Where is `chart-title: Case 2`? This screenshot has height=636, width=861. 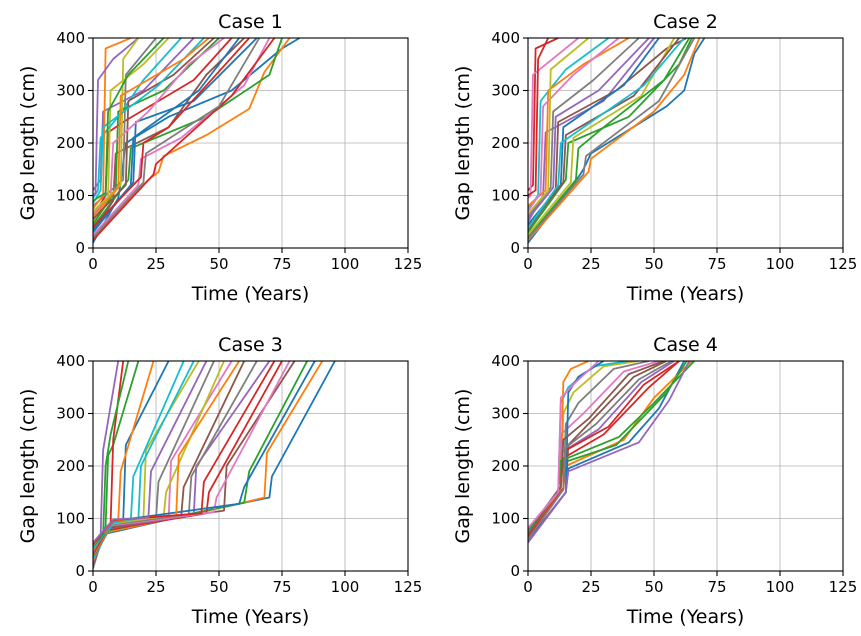 chart-title: Case 2 is located at coordinates (685, 22).